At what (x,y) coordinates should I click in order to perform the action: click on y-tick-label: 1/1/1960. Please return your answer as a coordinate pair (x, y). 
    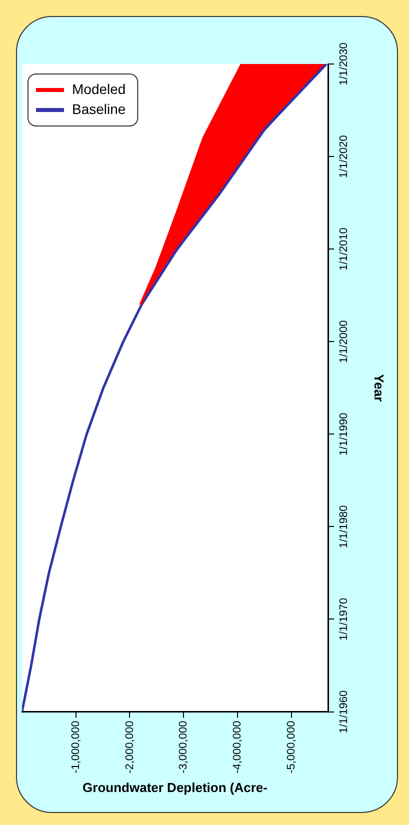
    Looking at the image, I should click on (344, 712).